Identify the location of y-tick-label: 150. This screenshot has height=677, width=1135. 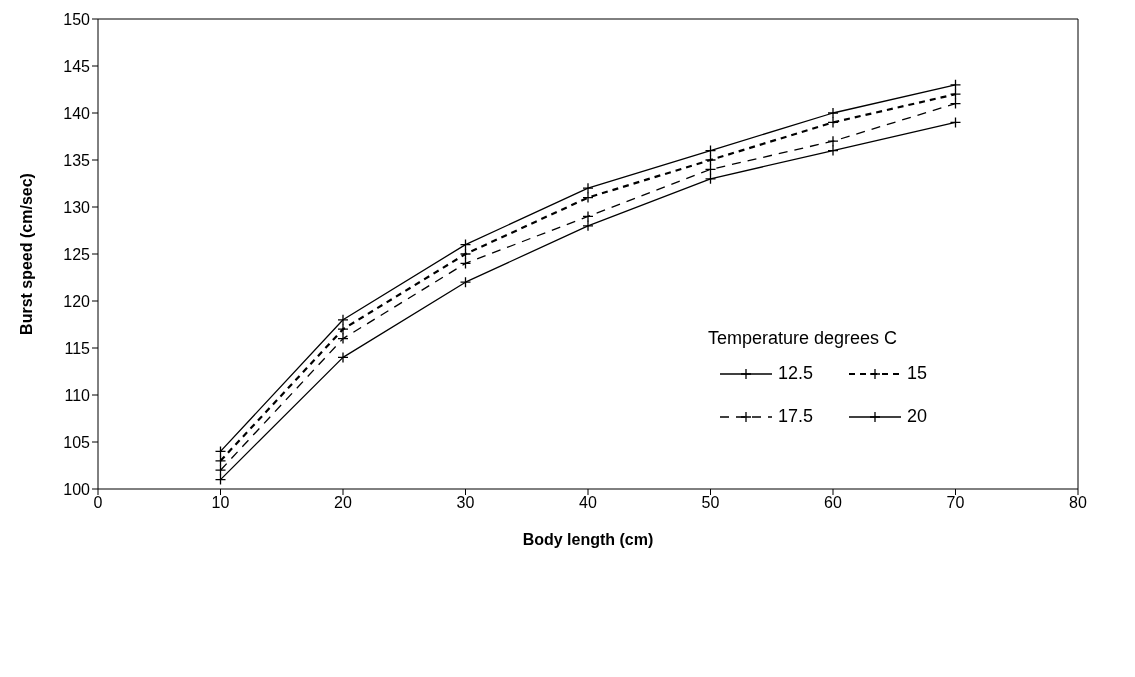
(77, 19).